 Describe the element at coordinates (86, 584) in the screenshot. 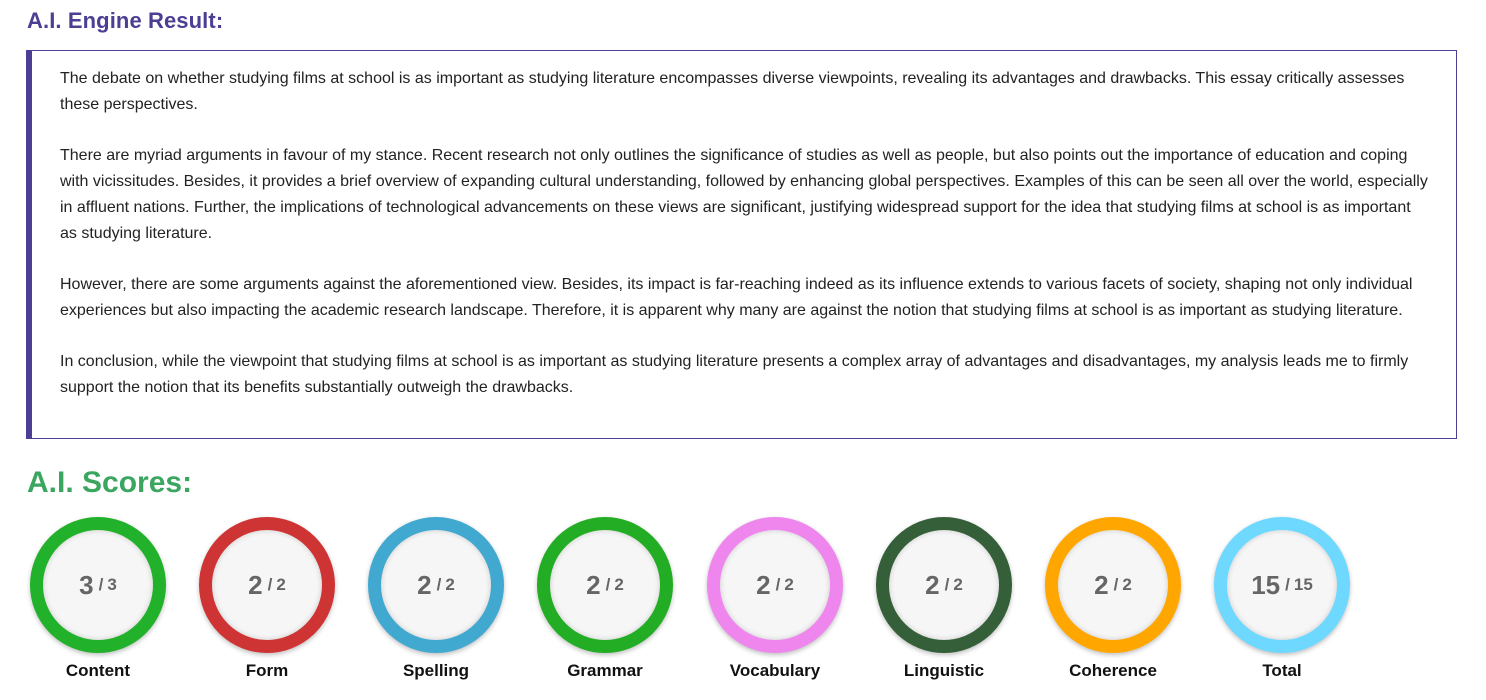

I see `score-value: 3` at that location.